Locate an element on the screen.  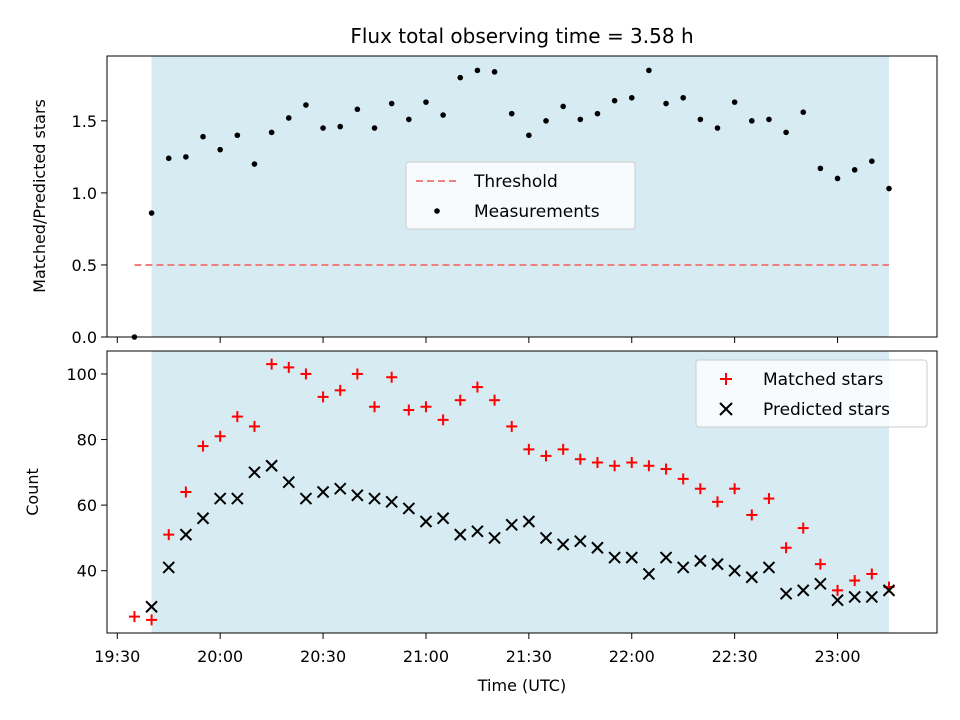
bottom-x-tick-label: 21:30 is located at coordinates (529, 656).